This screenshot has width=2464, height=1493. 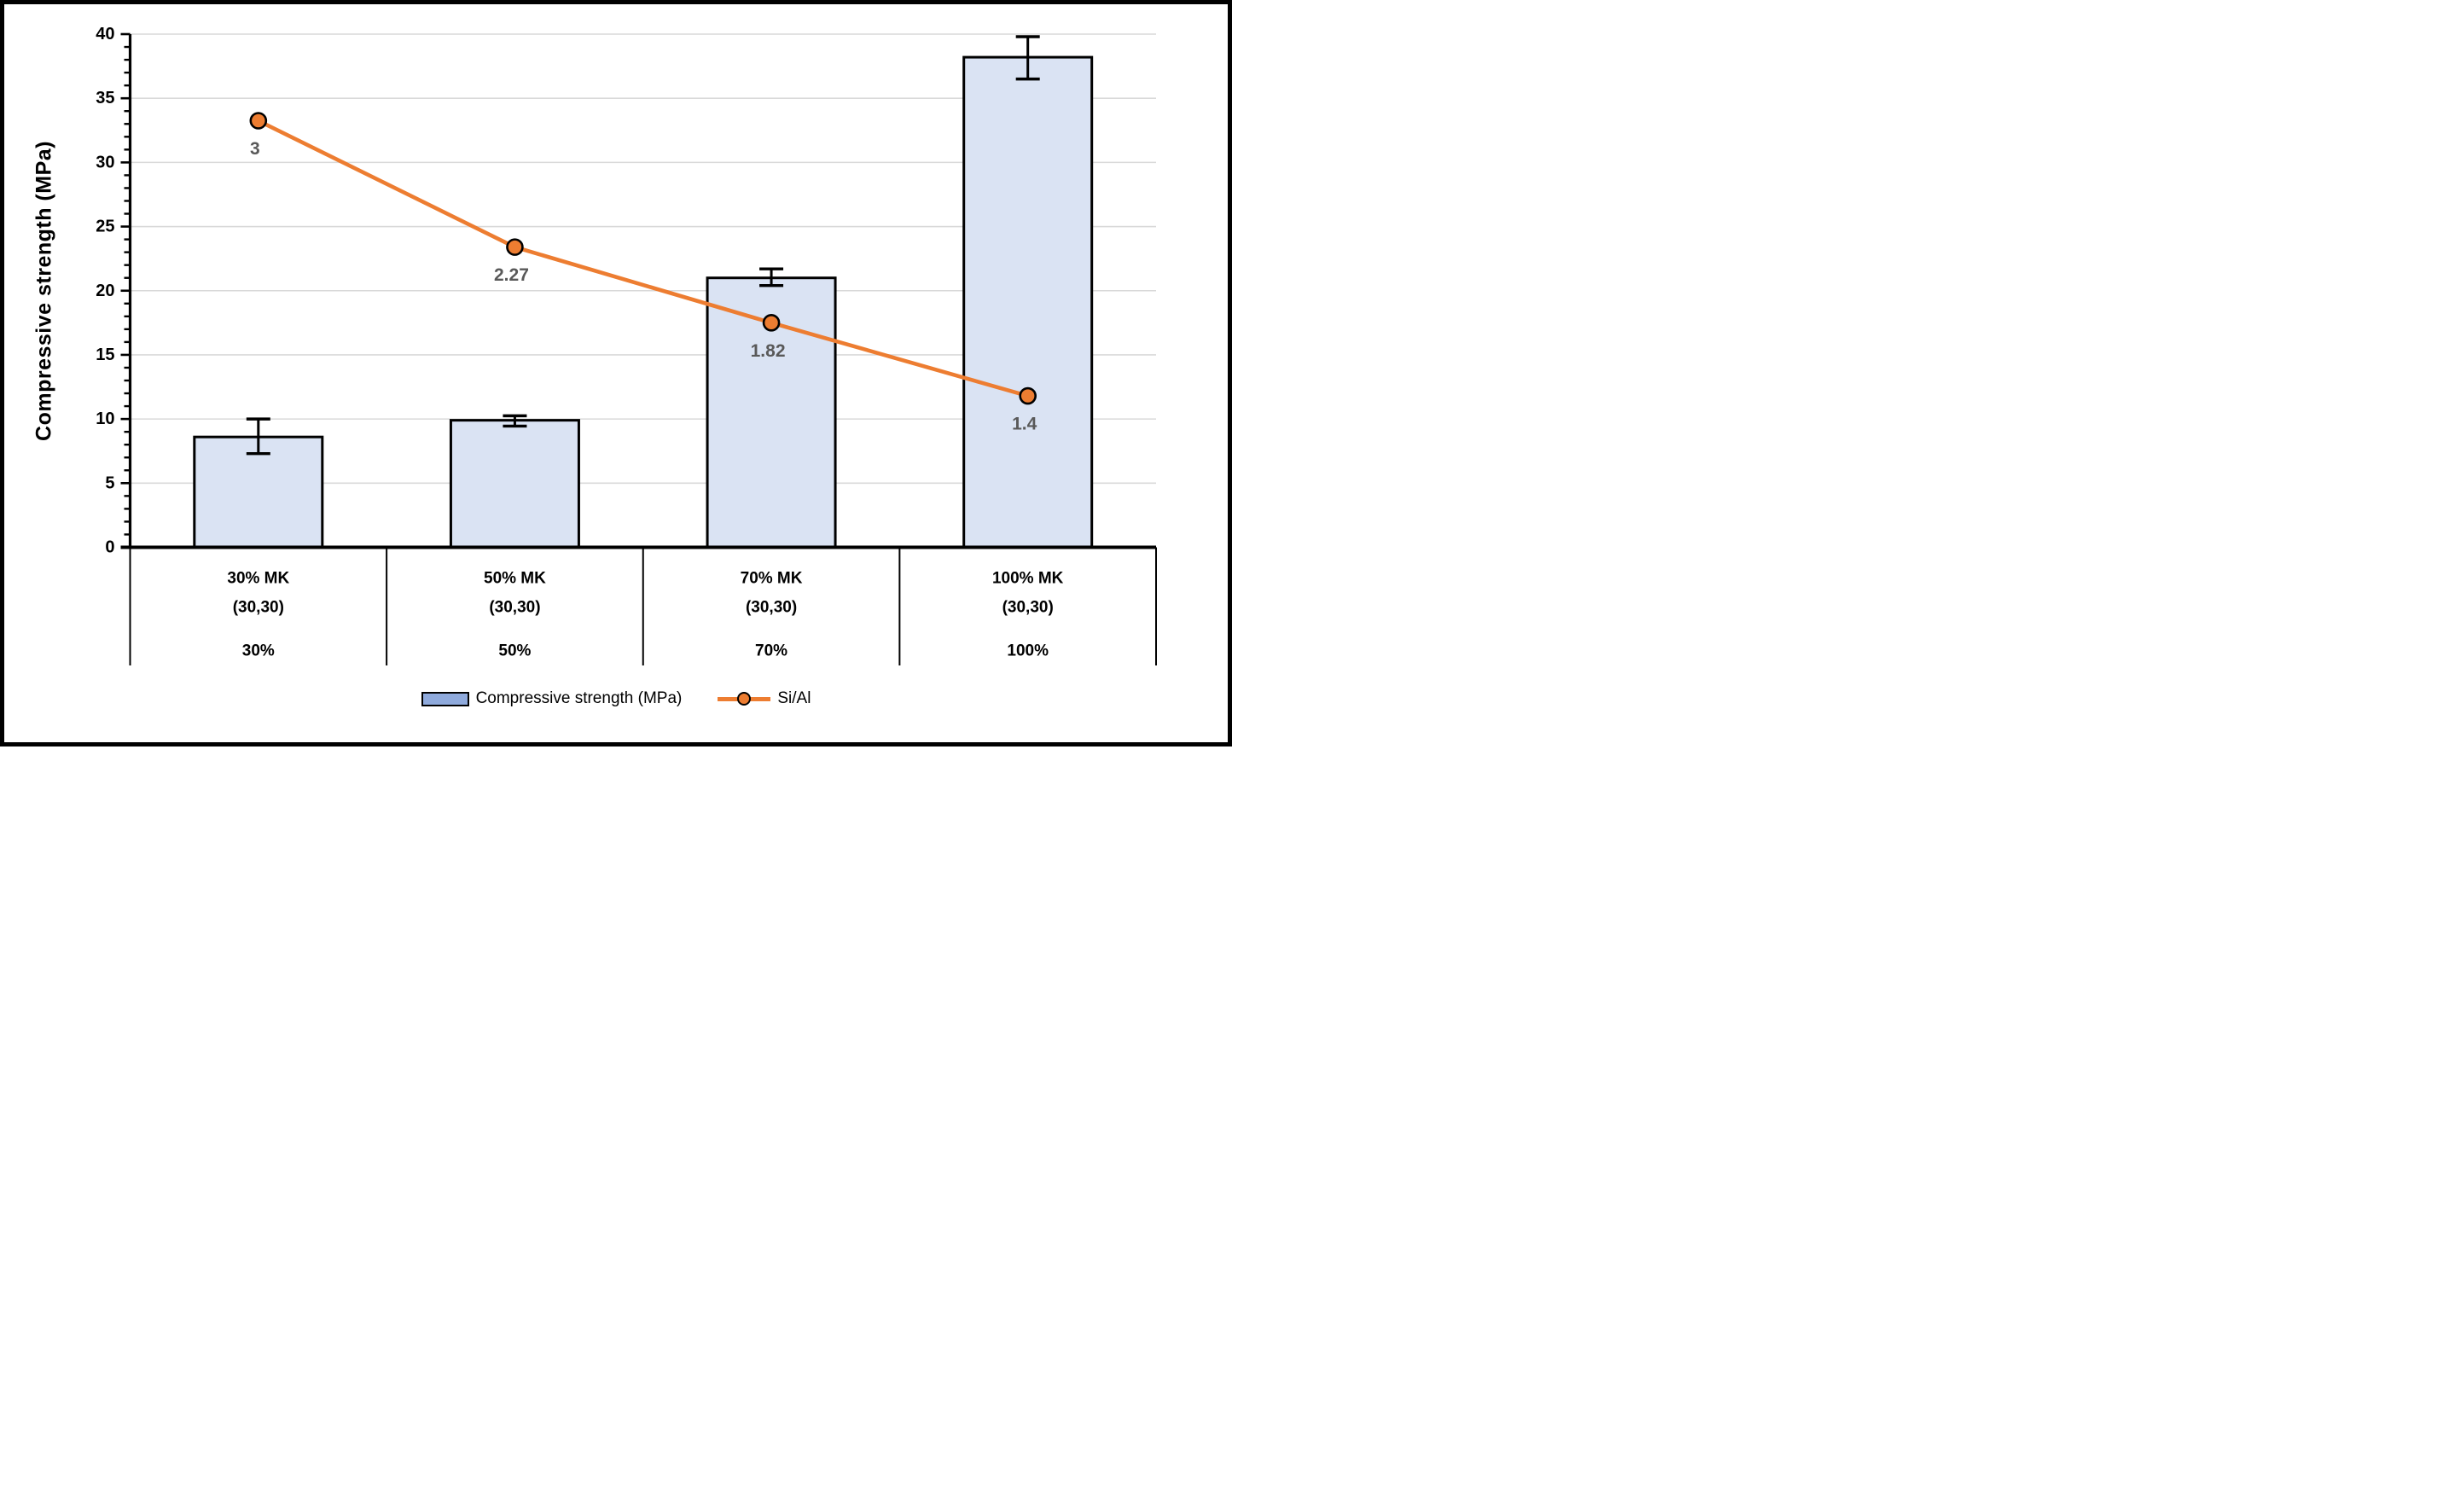 What do you see at coordinates (515, 579) in the screenshot?
I see `category-label-line1: 50% MK` at bounding box center [515, 579].